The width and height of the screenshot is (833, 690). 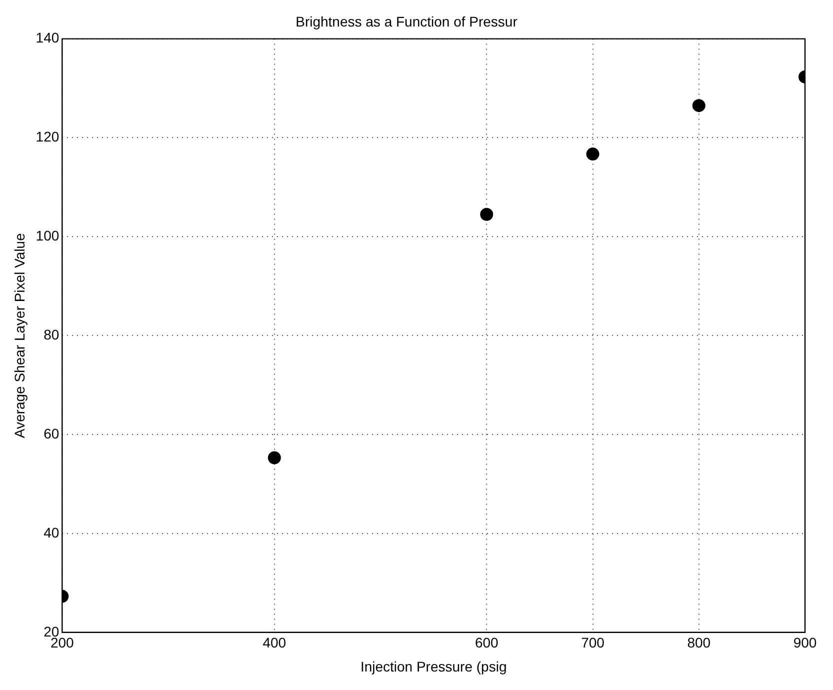 I want to click on y-tick-label: 100, so click(x=48, y=236).